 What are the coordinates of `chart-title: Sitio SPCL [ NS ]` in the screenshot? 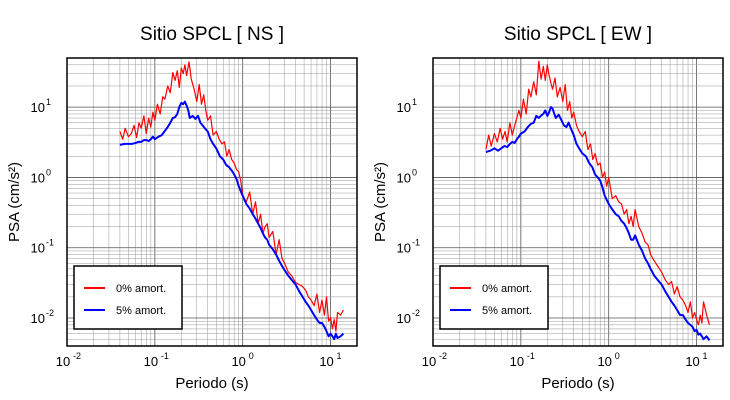 It's located at (212, 34).